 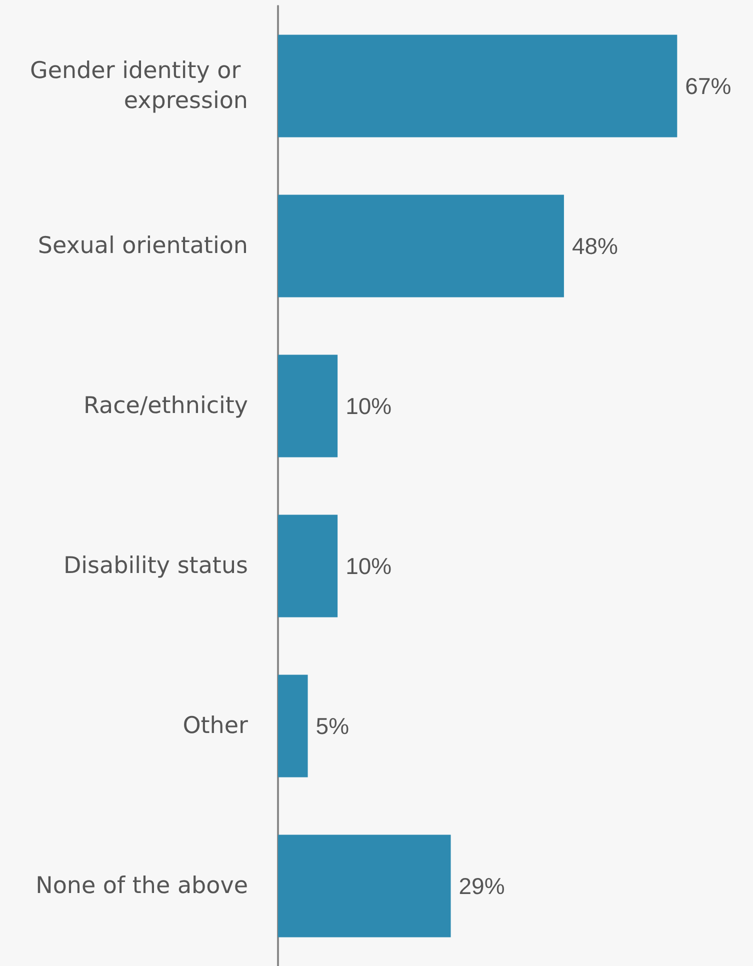 I want to click on y-tick-label: Sexual orientation, so click(x=143, y=246).